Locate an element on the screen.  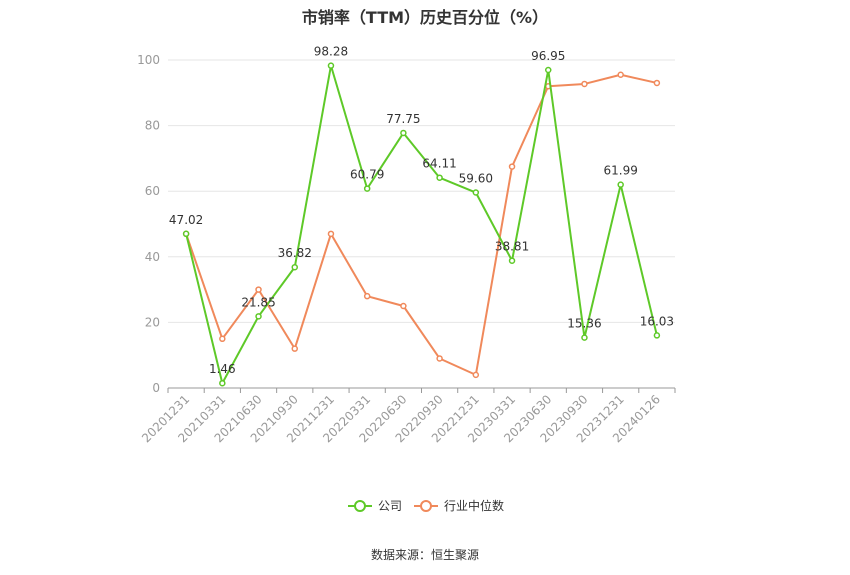
legend-item-industry: 行业中位数 is located at coordinates (459, 505).